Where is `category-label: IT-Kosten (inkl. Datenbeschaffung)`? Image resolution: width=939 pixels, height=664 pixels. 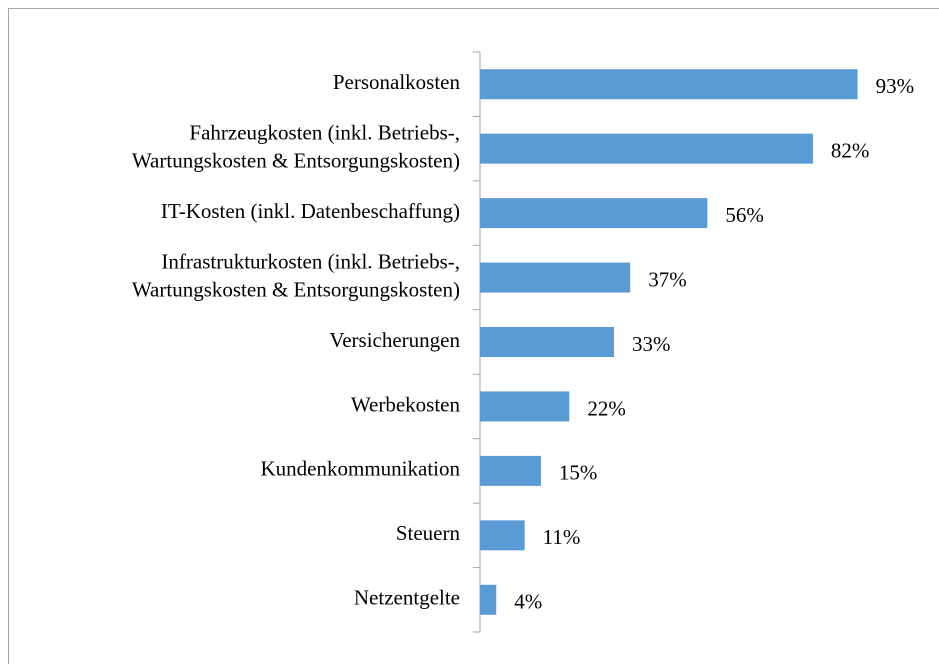 category-label: IT-Kosten (inkl. Datenbeschaffung) is located at coordinates (310, 211).